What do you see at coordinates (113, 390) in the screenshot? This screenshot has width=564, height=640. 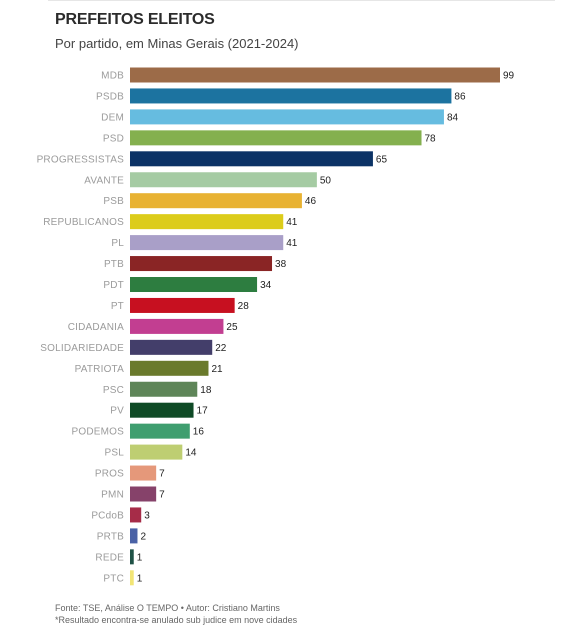 I see `category-label: PSC` at bounding box center [113, 390].